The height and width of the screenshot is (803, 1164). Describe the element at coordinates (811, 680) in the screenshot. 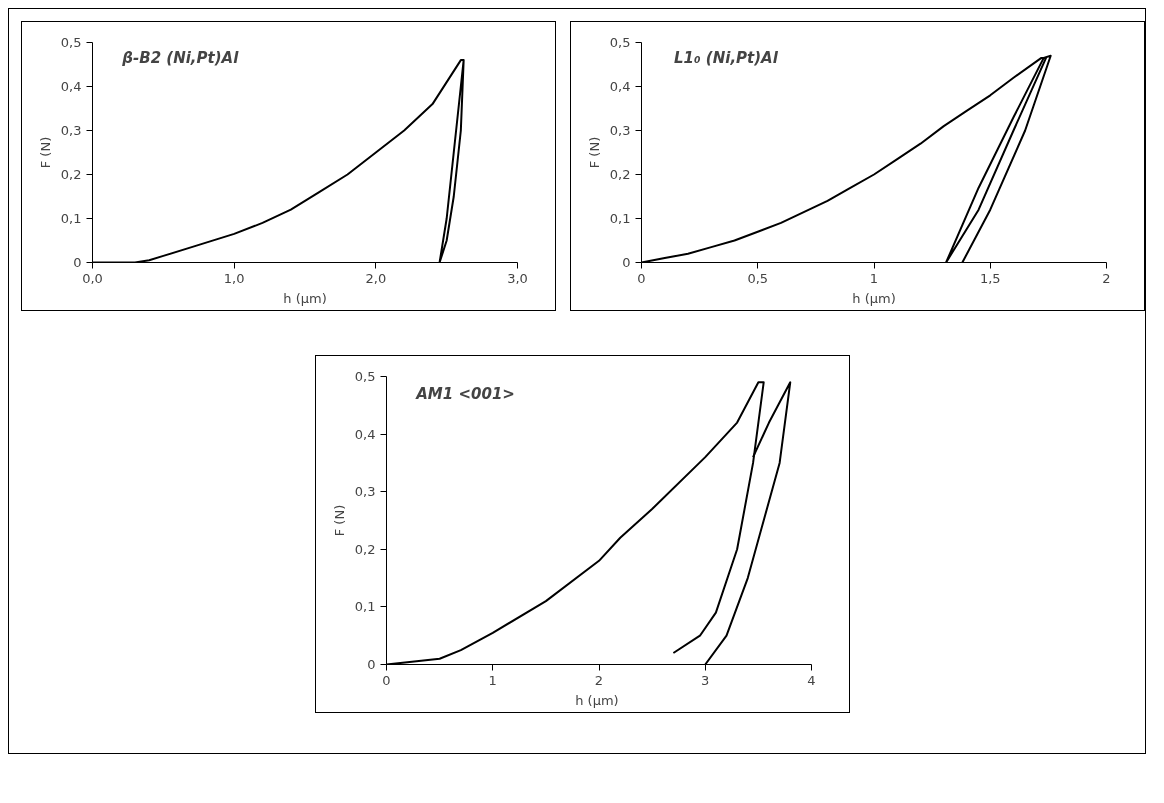

I see `x-tick-label: 4` at that location.